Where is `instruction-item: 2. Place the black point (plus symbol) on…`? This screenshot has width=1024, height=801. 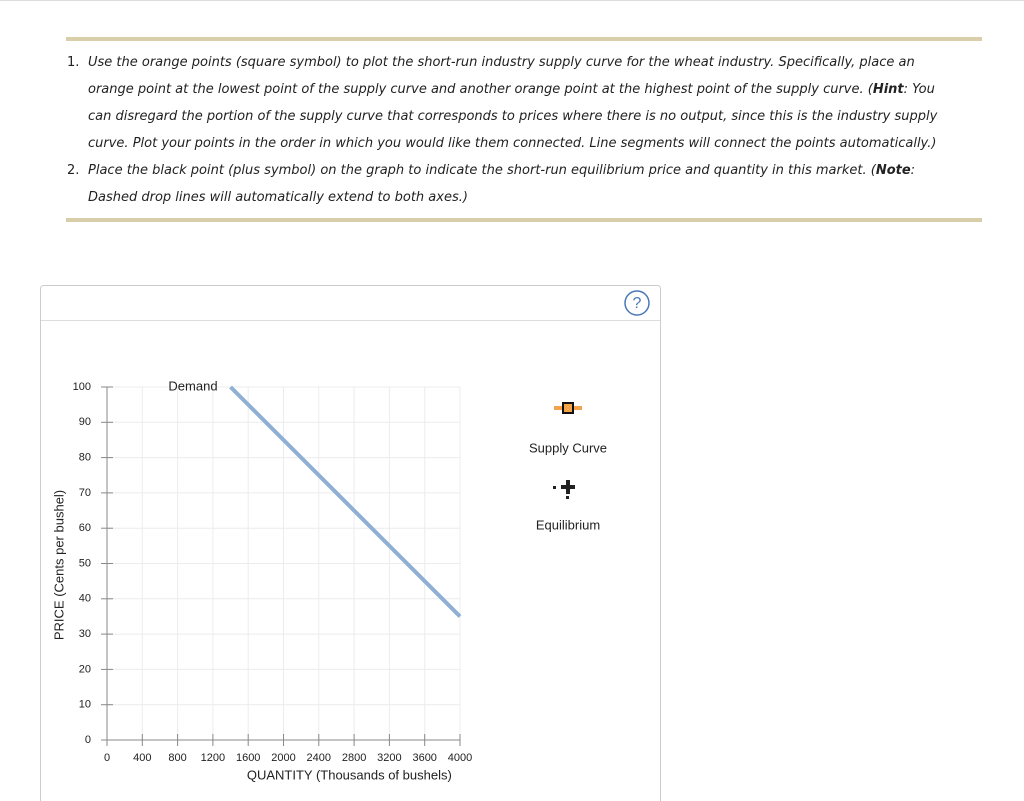 instruction-item: 2. Place the black point (plus symbol) on… is located at coordinates (514, 184).